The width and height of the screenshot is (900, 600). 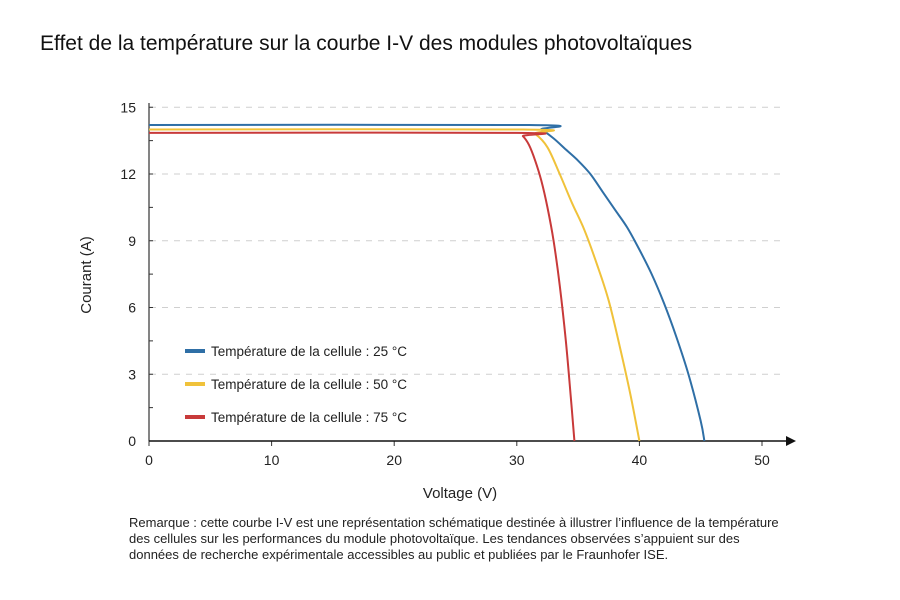 I want to click on x-tick-label: 10, so click(x=272, y=460).